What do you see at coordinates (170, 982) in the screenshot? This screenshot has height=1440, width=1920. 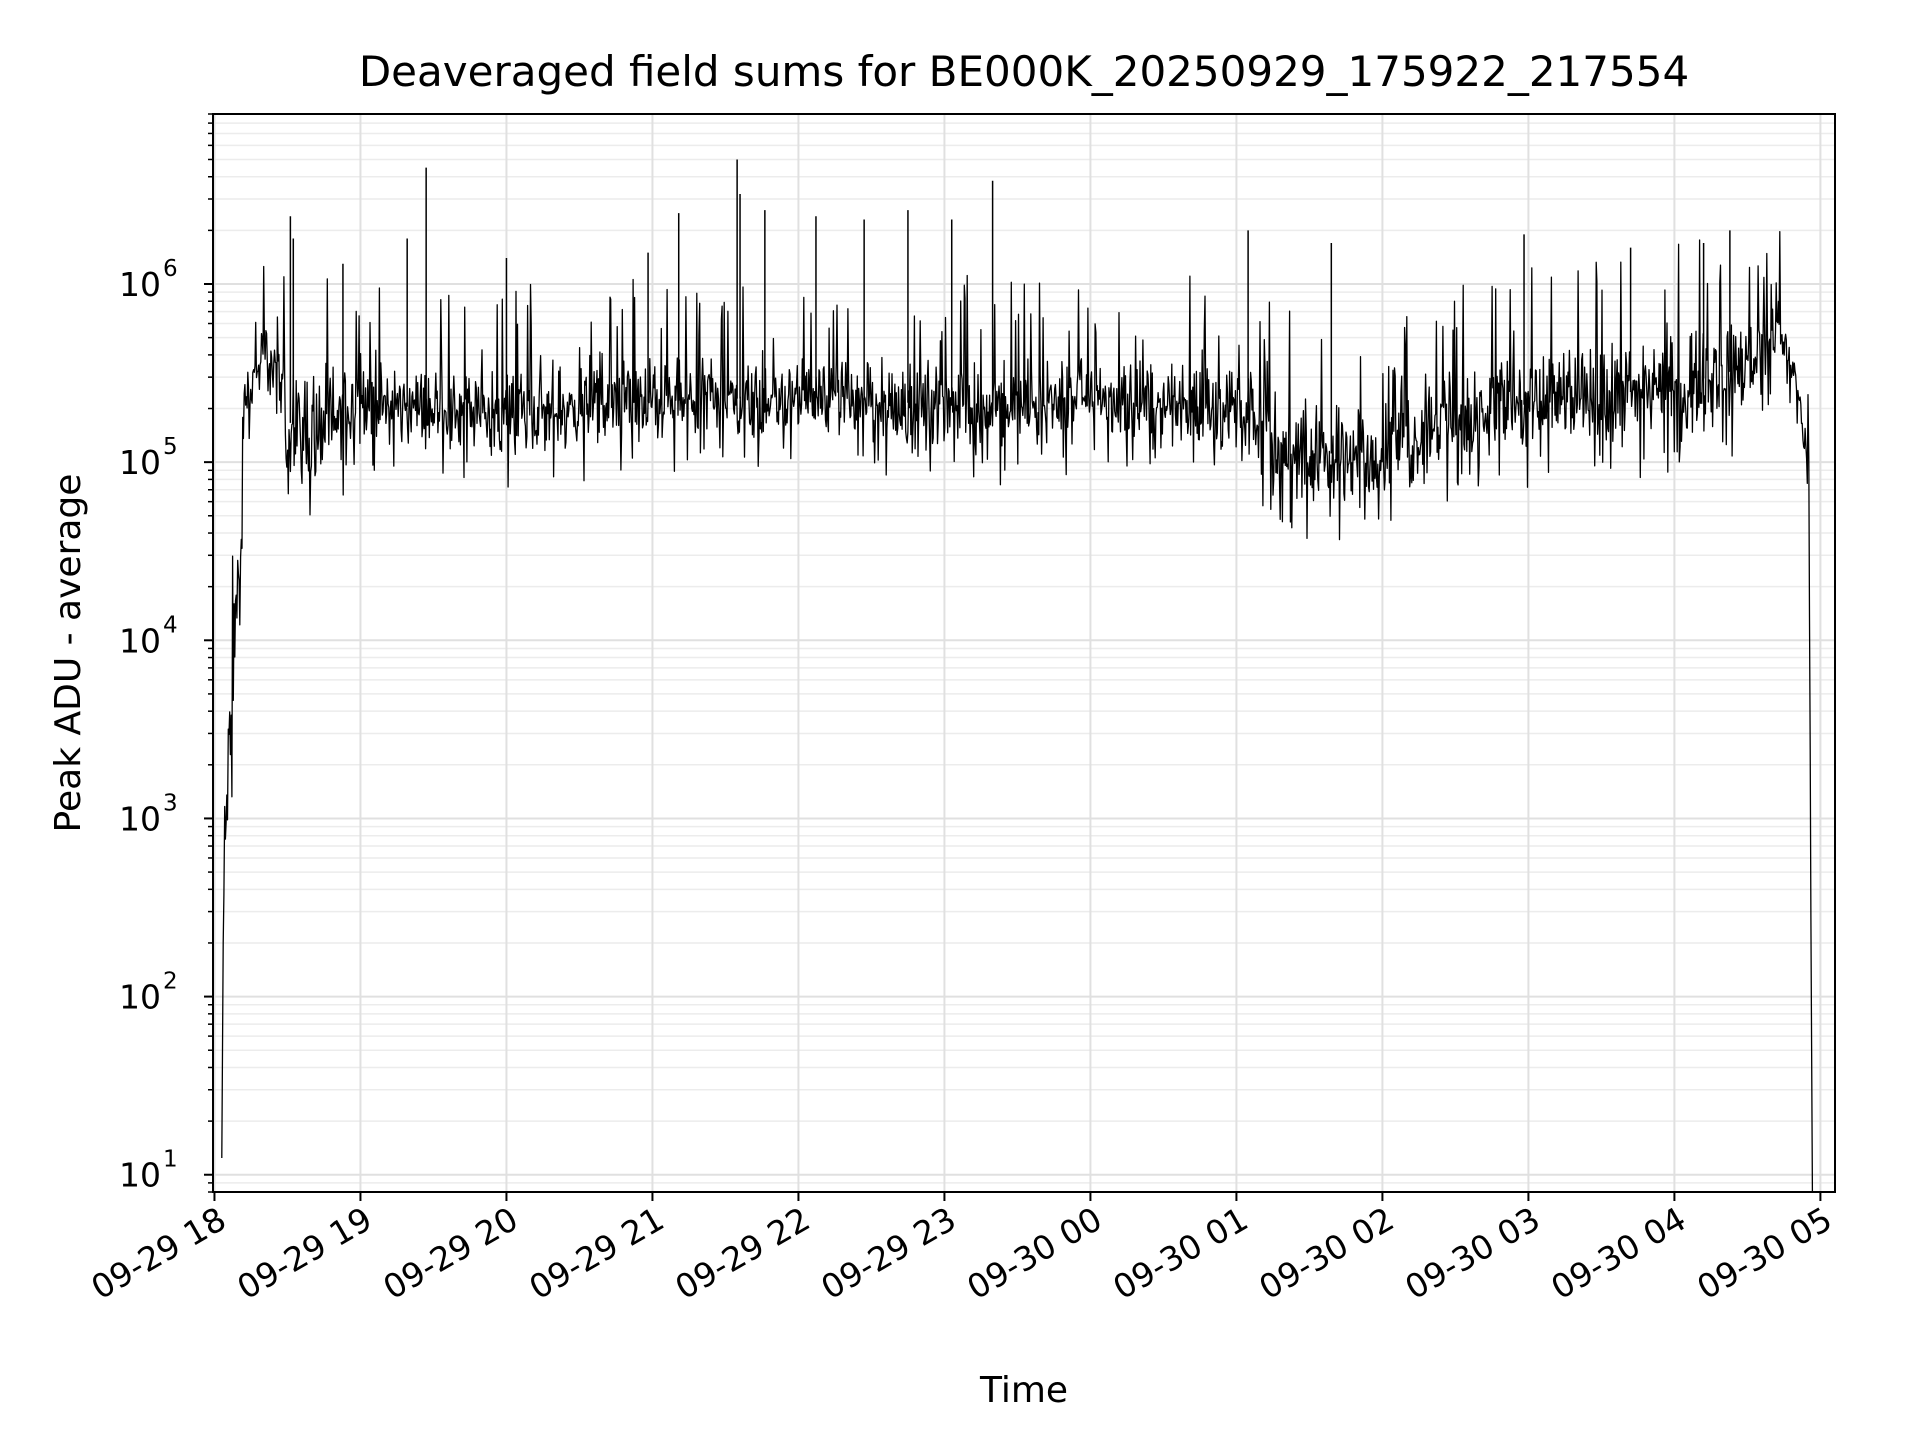 I see `y-tick-exponent: 2` at bounding box center [170, 982].